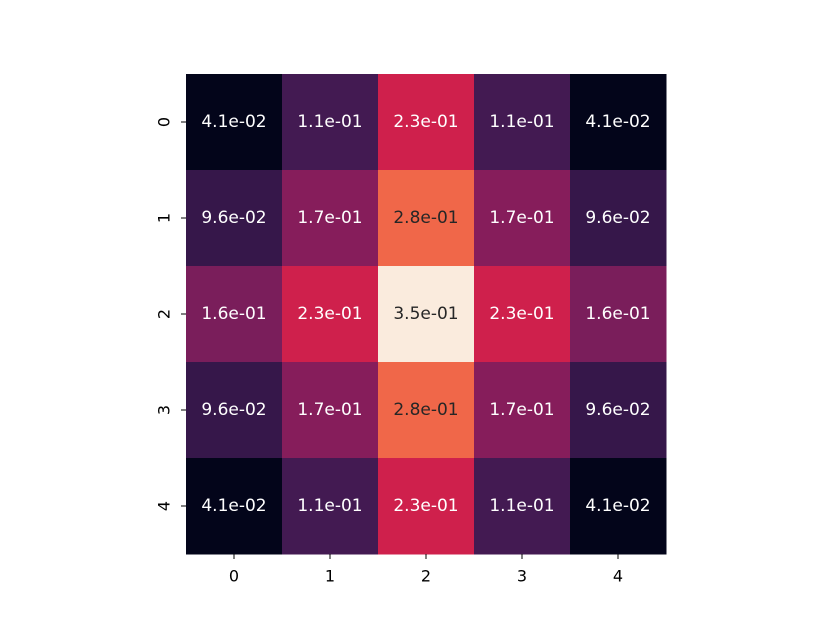 Image resolution: width=830 pixels, height=623 pixels. What do you see at coordinates (164, 122) in the screenshot?
I see `y-tick-label: 0` at bounding box center [164, 122].